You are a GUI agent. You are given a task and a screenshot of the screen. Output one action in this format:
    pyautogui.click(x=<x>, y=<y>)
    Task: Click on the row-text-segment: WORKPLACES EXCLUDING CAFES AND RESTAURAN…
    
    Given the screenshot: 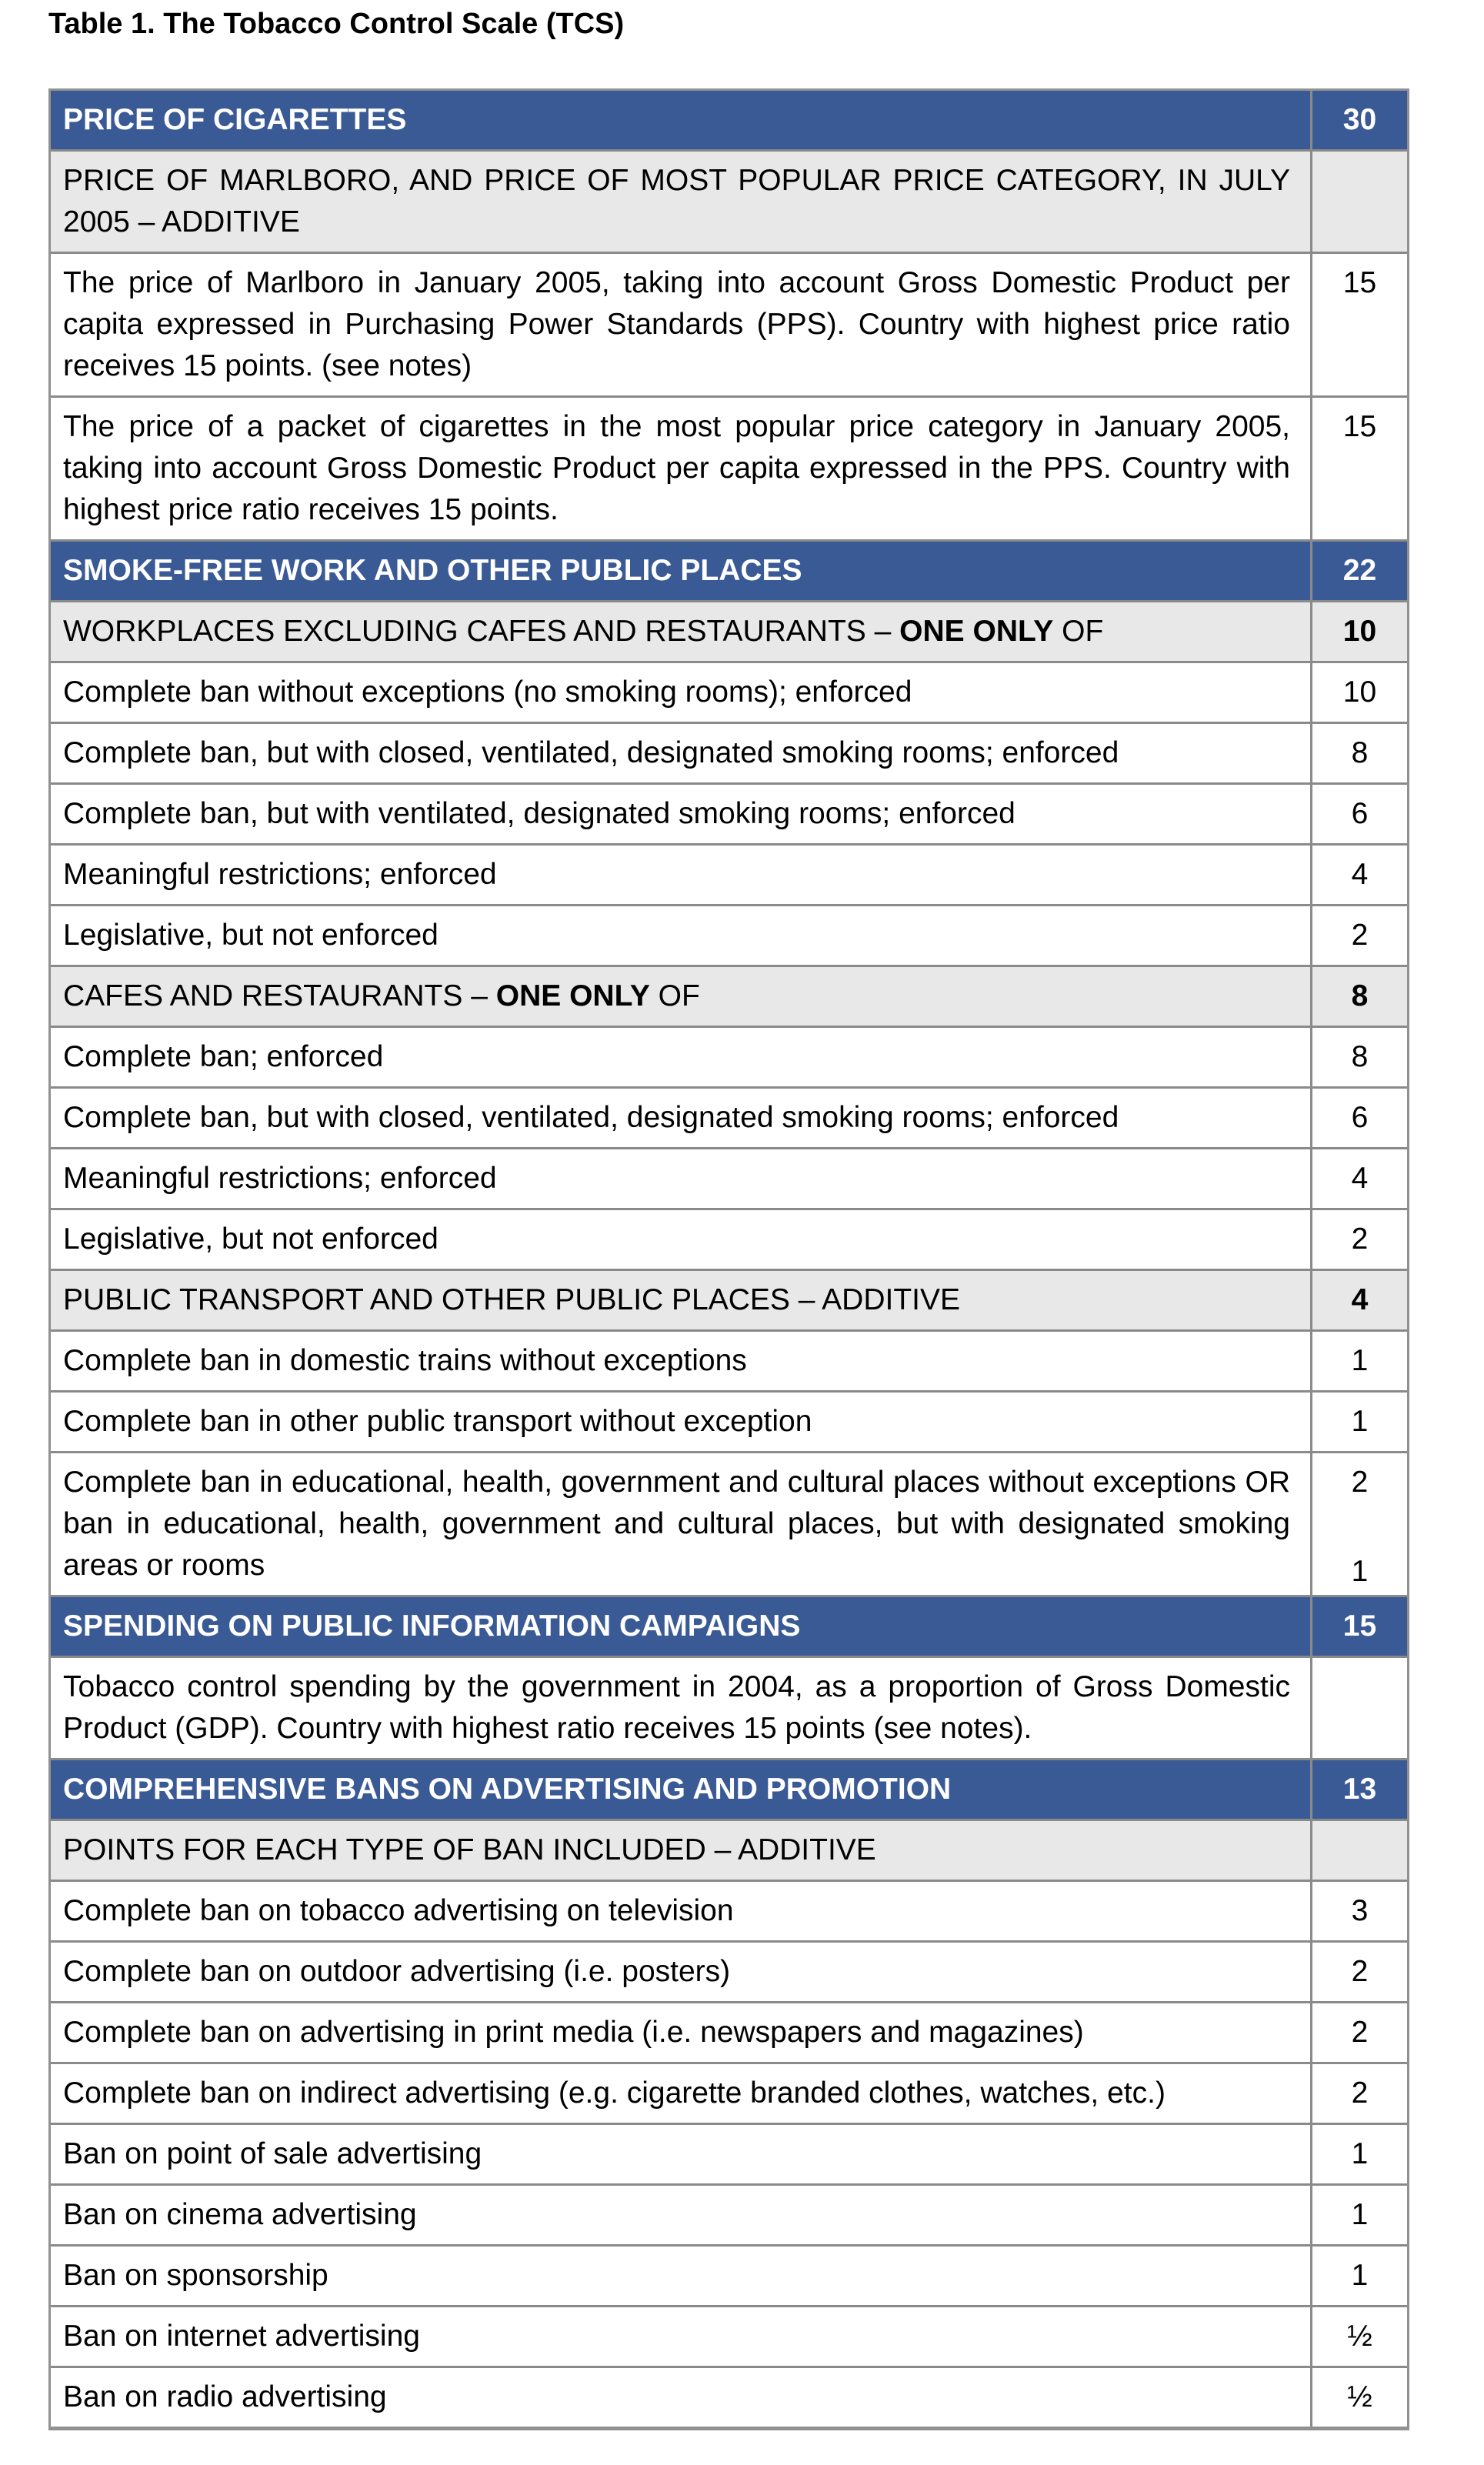 What is the action you would take?
    pyautogui.click(x=482, y=631)
    